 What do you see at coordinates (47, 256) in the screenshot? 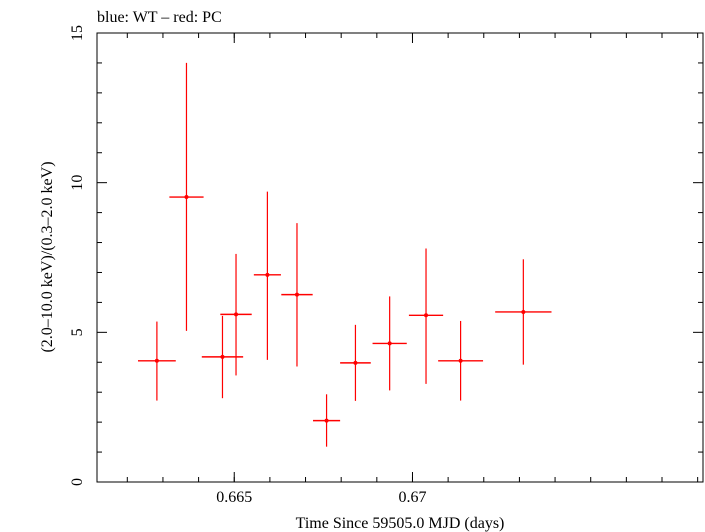
I see `y-axis-label: (2.0–10.0 keV)/(0.3–2.0 keV)` at bounding box center [47, 256].